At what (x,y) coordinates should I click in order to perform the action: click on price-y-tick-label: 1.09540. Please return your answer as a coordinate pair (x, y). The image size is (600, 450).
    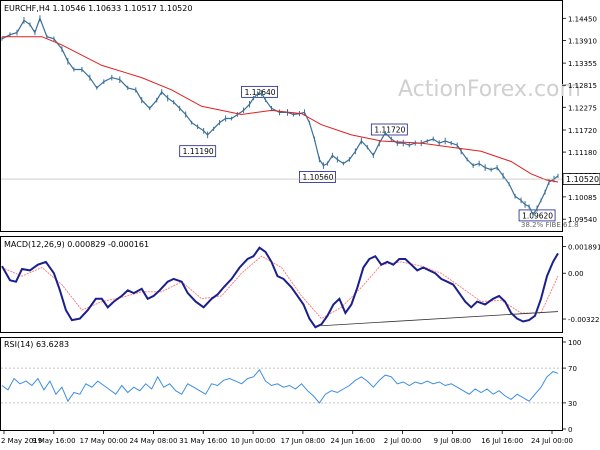
    Looking at the image, I should click on (582, 220).